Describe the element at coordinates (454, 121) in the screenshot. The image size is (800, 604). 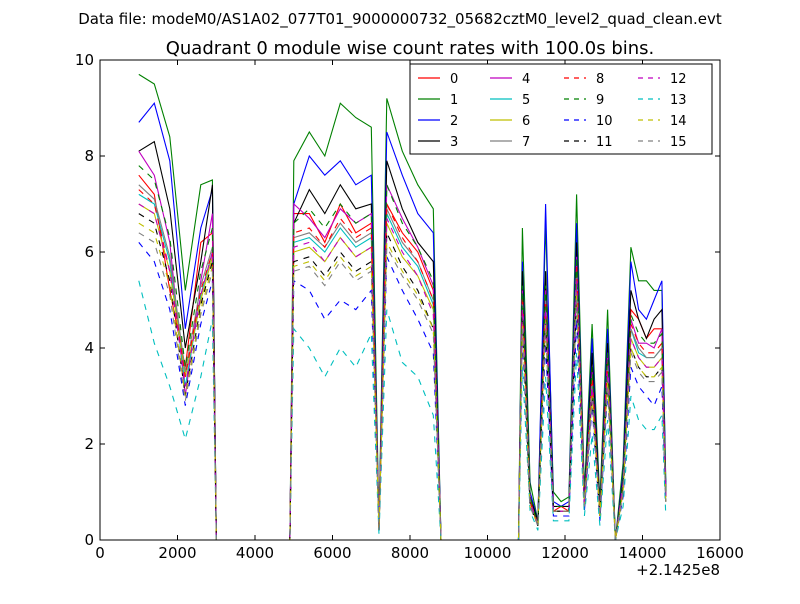
I see `legend-label-2: 2` at that location.